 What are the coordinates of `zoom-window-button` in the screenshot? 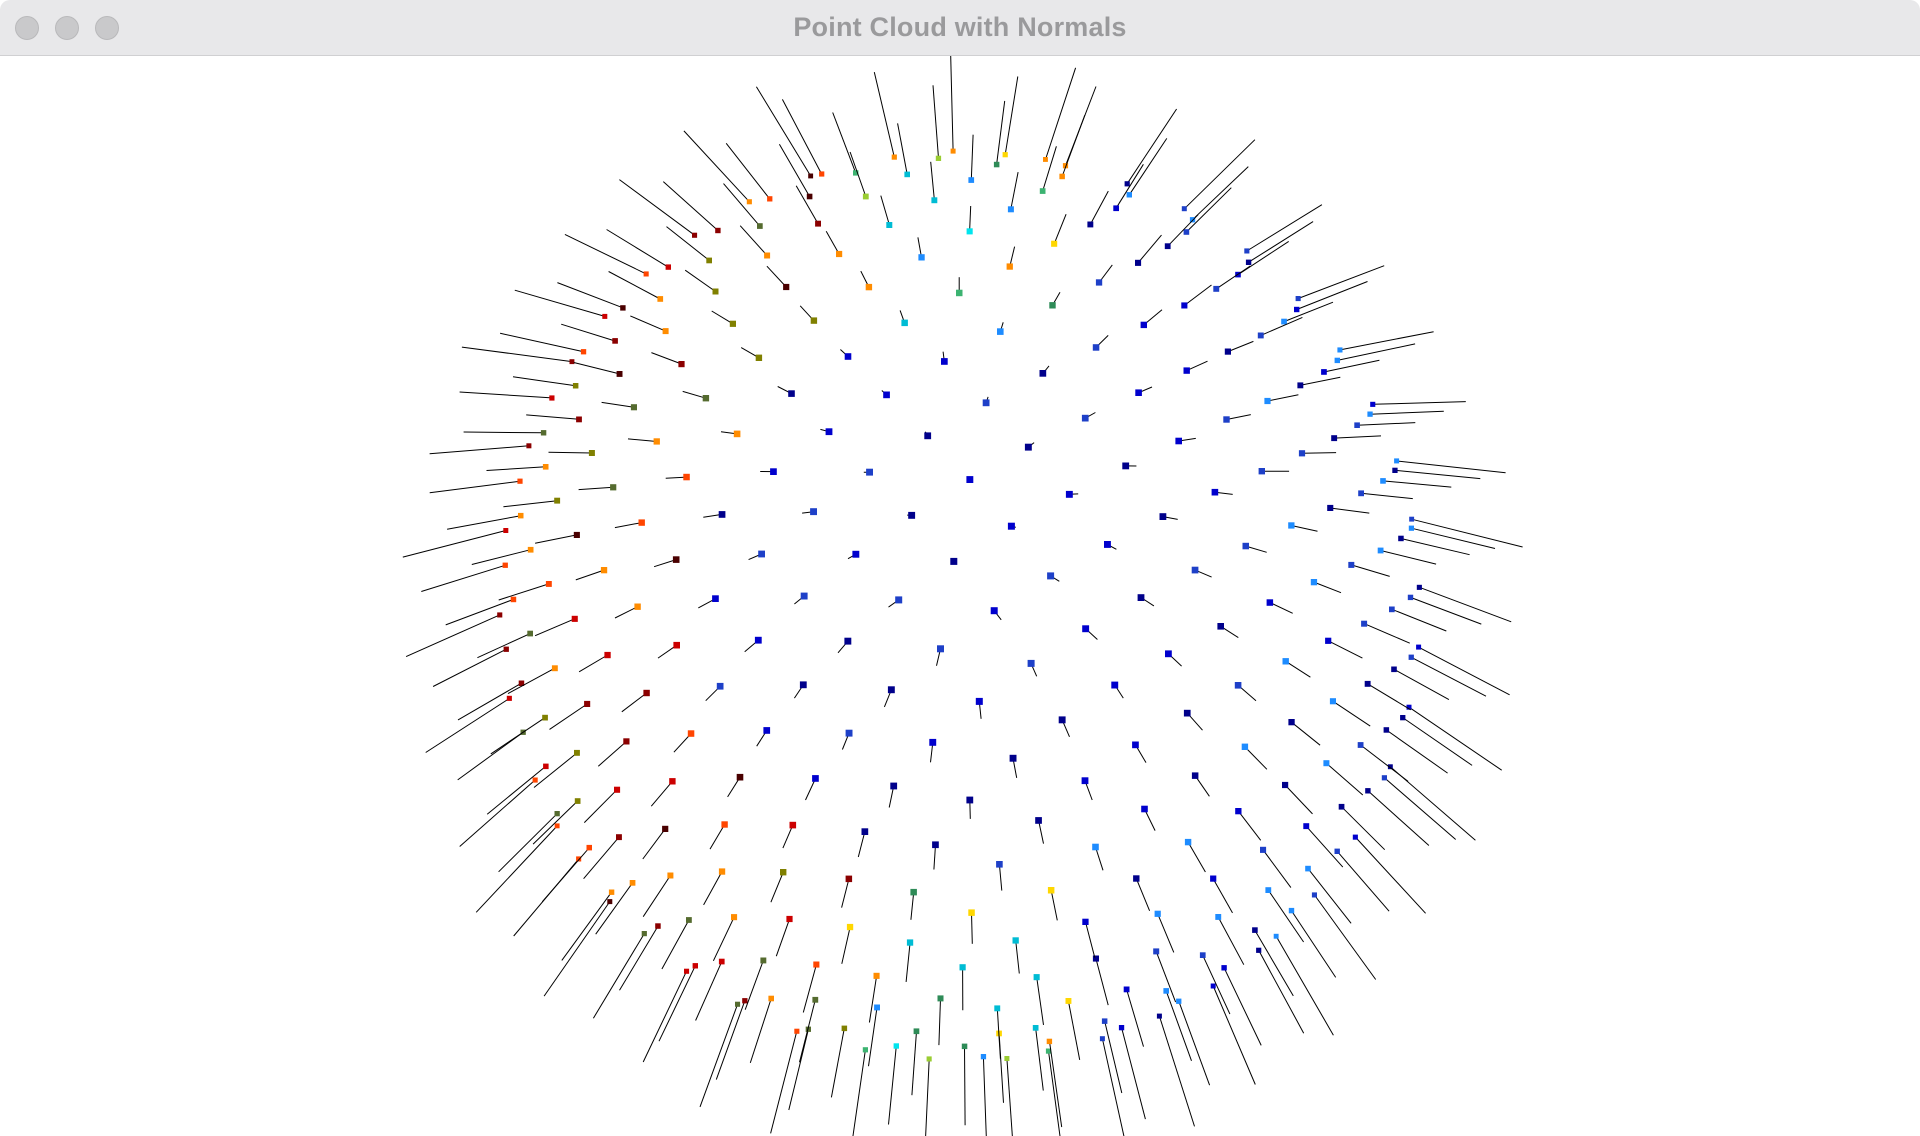 It's located at (107, 28).